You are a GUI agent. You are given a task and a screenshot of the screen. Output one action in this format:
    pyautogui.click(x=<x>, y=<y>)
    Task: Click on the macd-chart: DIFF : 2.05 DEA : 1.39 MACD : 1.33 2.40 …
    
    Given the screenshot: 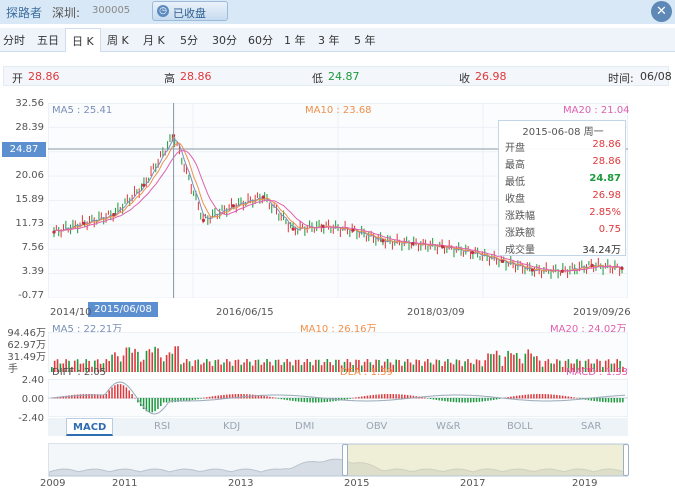 What is the action you would take?
    pyautogui.click(x=337, y=395)
    